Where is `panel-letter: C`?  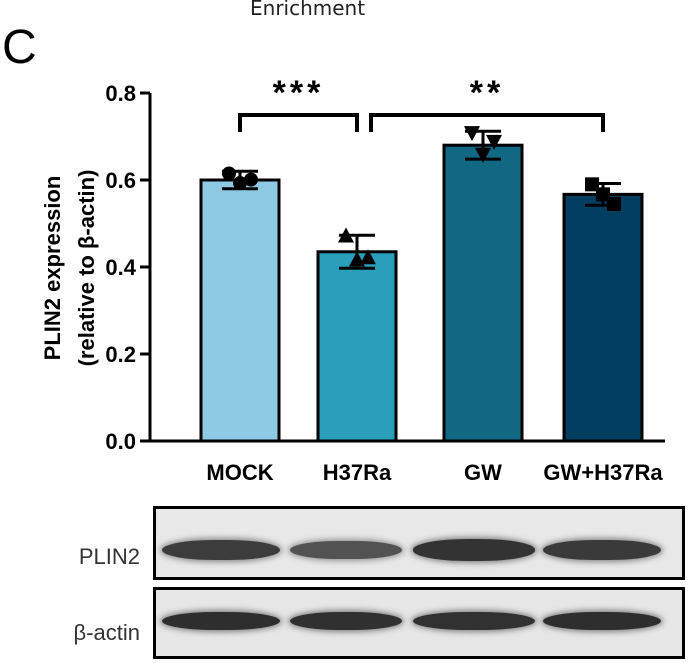
panel-letter: C is located at coordinates (19, 47).